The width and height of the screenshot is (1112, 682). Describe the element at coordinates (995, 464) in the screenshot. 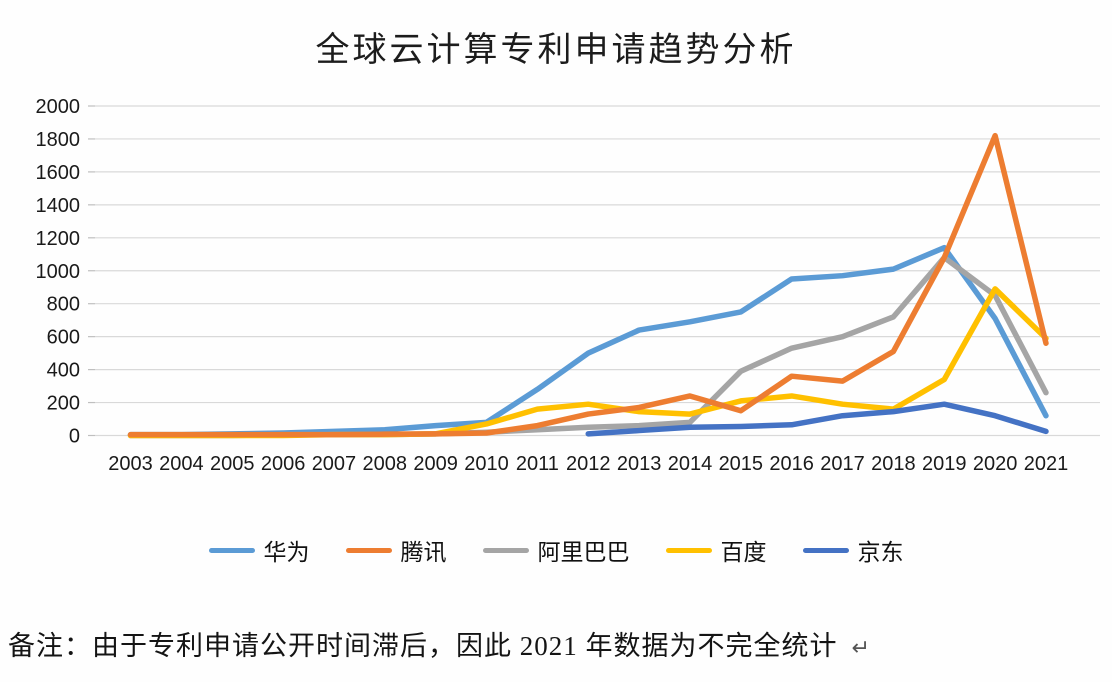

I see `x-axis-tick-label: 2020` at that location.